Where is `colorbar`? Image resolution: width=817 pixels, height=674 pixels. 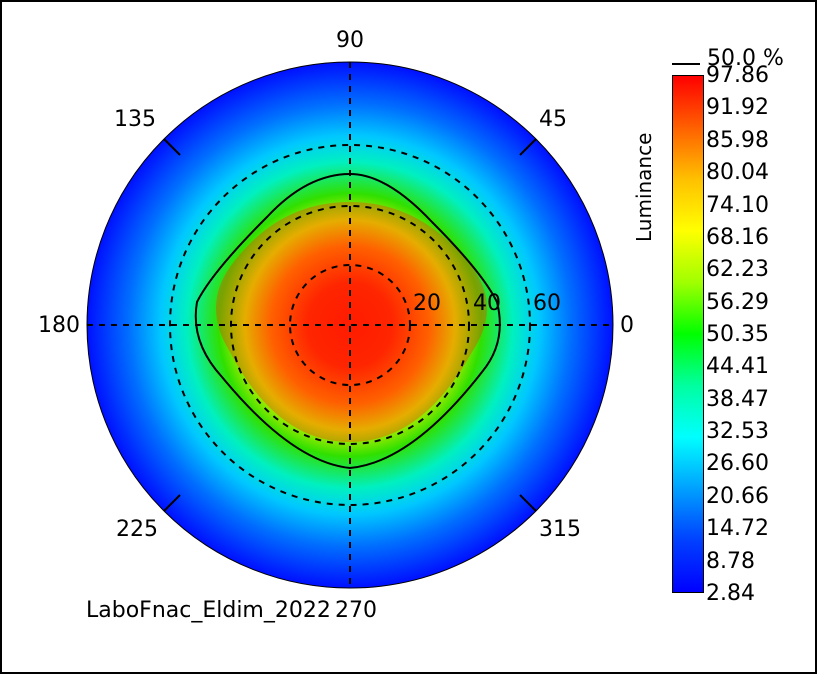 colorbar is located at coordinates (688, 334).